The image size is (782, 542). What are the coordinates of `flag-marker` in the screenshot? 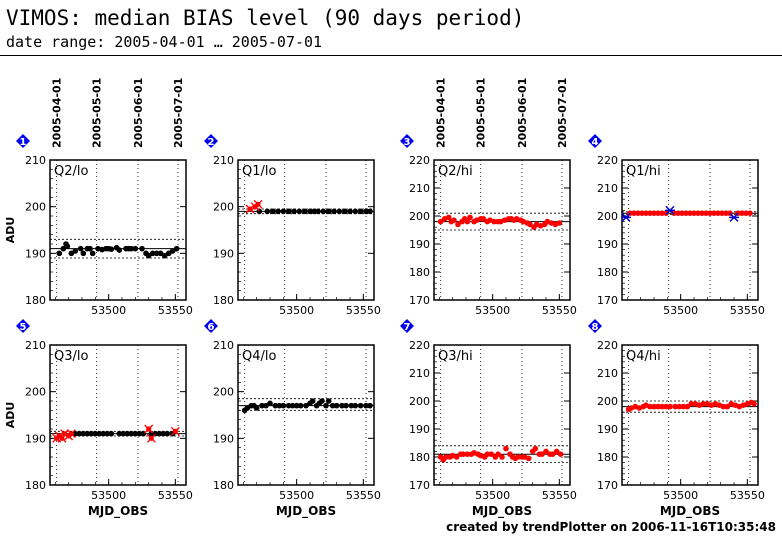 It's located at (670, 210).